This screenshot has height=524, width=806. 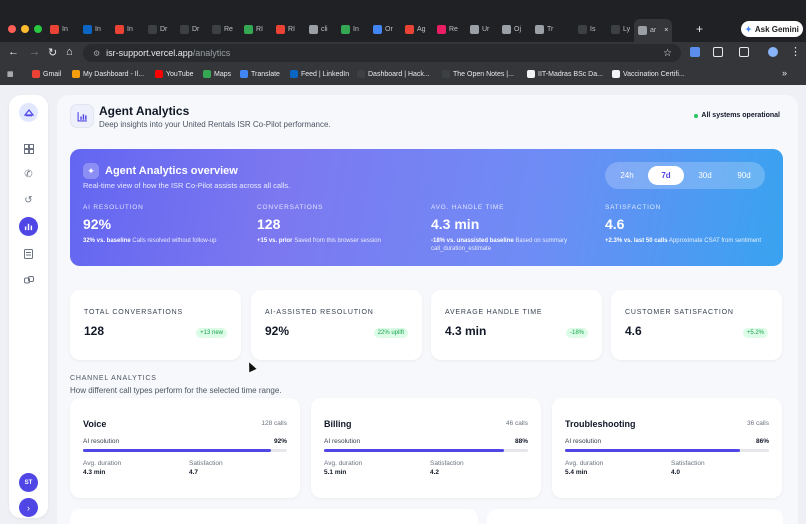 What do you see at coordinates (196, 29) in the screenshot?
I see `tab-label: Dr` at bounding box center [196, 29].